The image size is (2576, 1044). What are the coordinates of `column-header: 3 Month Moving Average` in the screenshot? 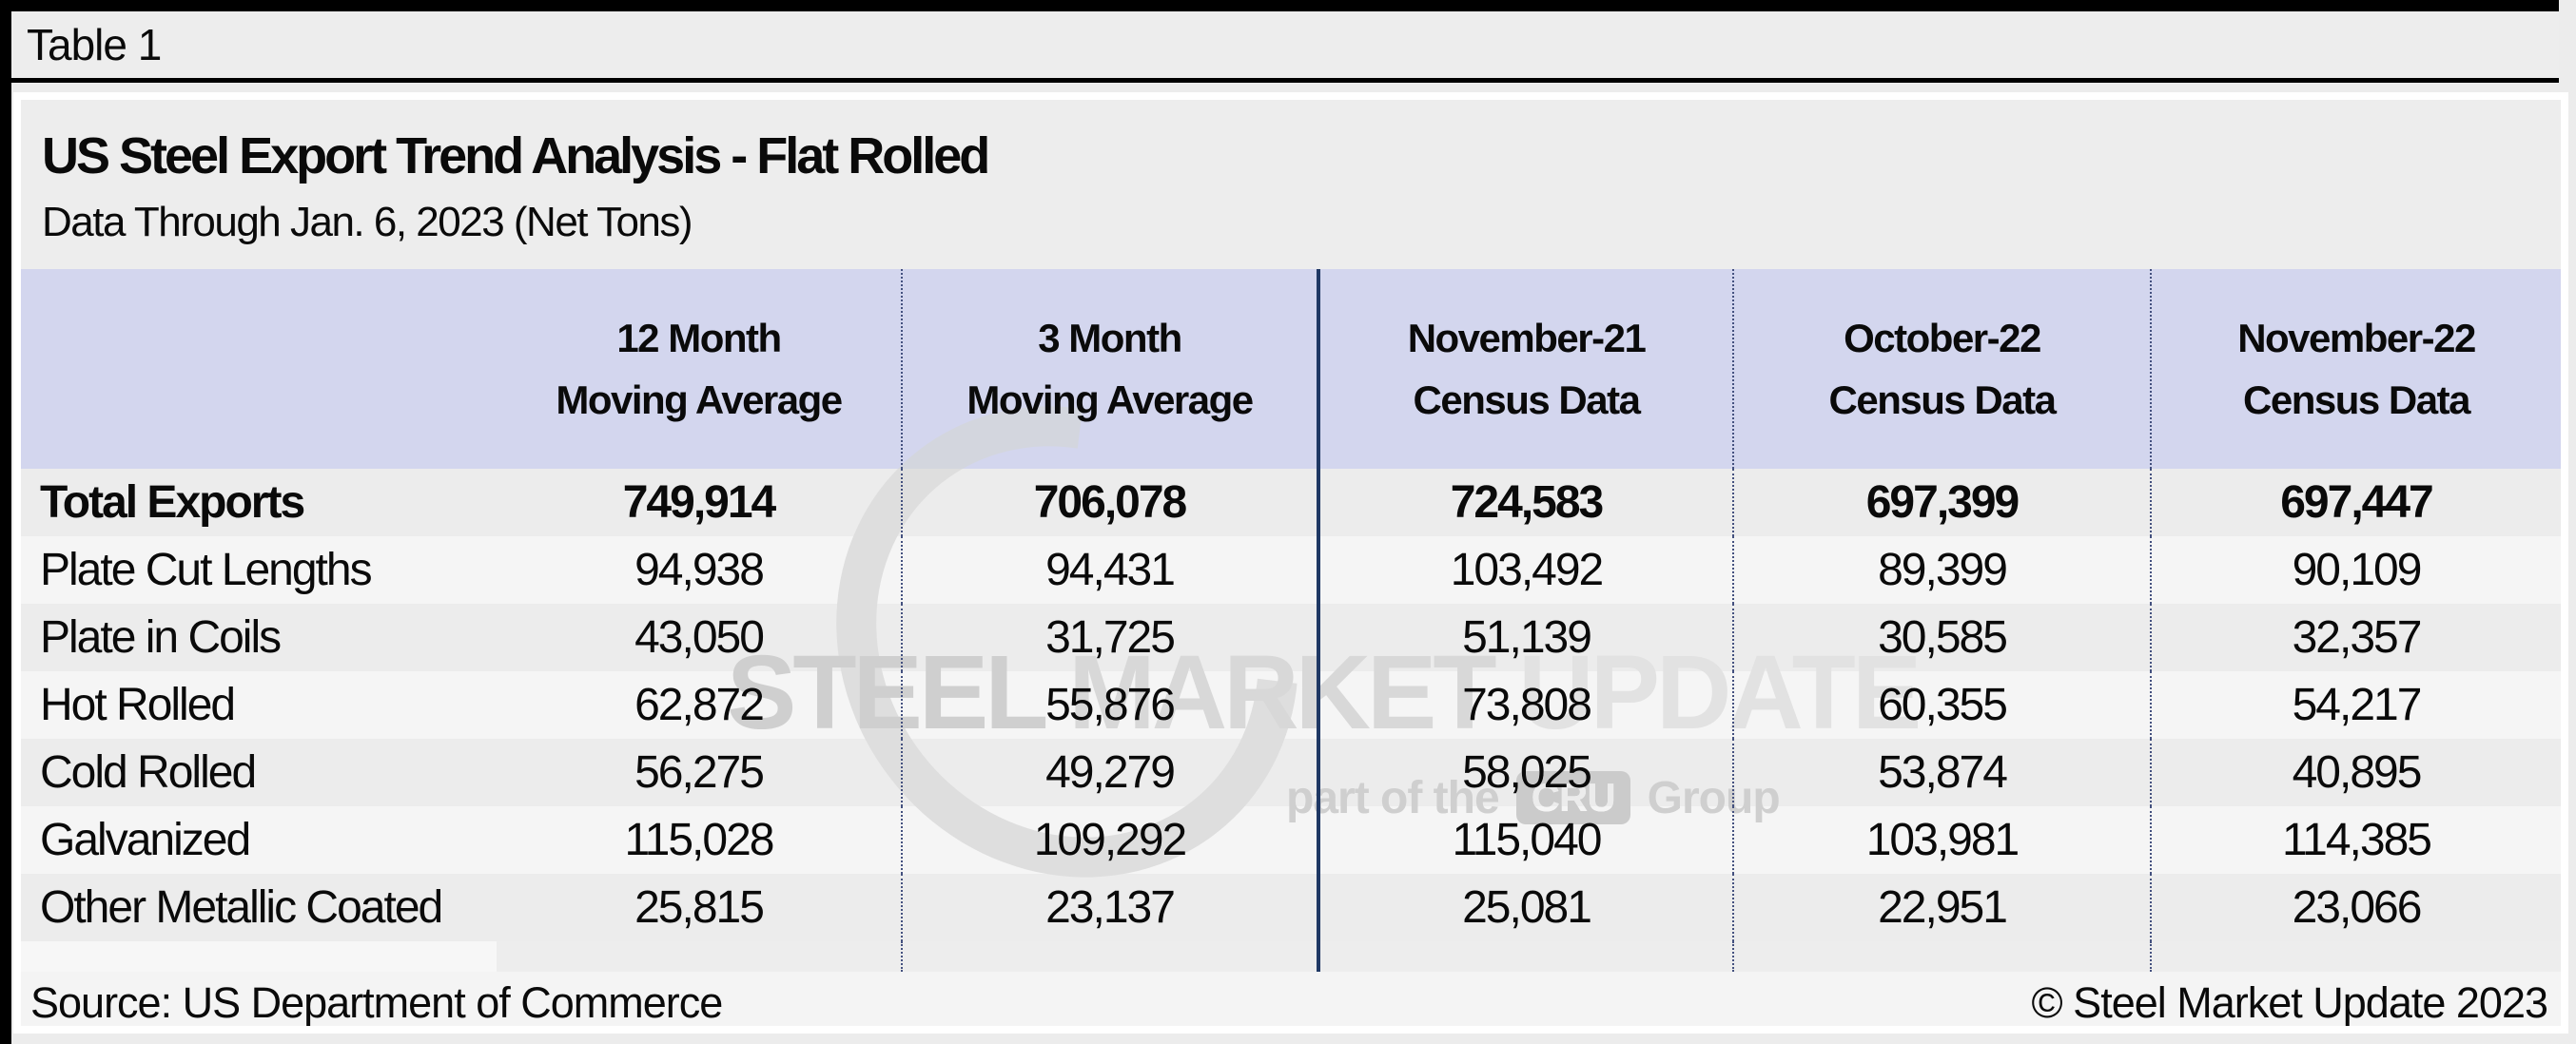 It's located at (1109, 369).